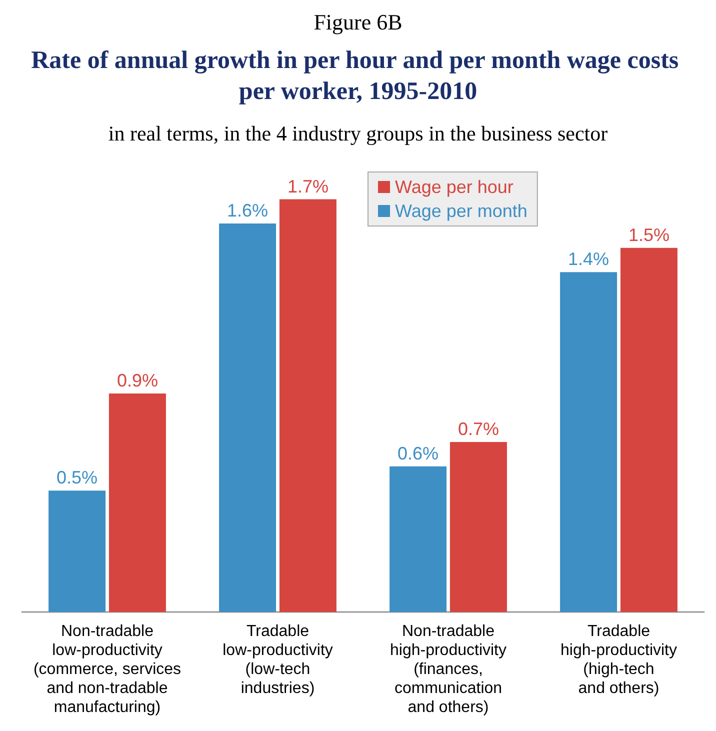  Describe the element at coordinates (448, 669) in the screenshot. I see `x-tick-label: Non-tradable high-productivity (finances, communication and others)` at that location.